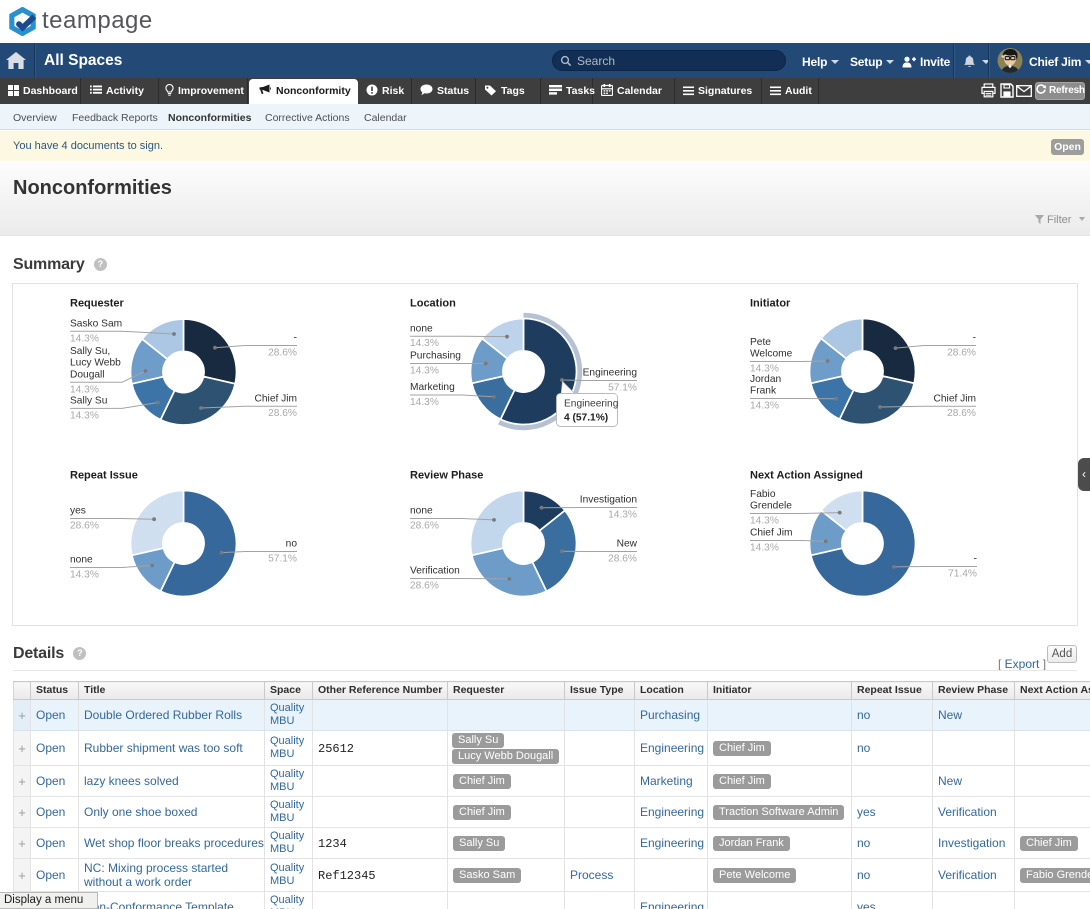 This screenshot has width=1090, height=909. Describe the element at coordinates (435, 571) in the screenshot. I see `svg-text: Verification` at that location.